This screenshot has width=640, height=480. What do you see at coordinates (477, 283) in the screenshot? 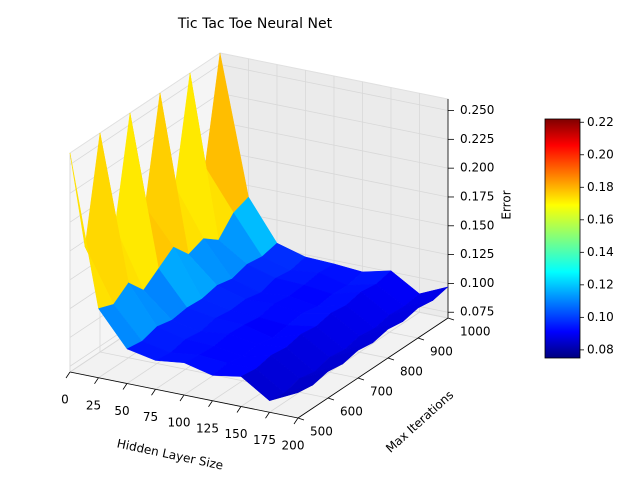
I see `z-tick-label: 0.100` at bounding box center [477, 283].